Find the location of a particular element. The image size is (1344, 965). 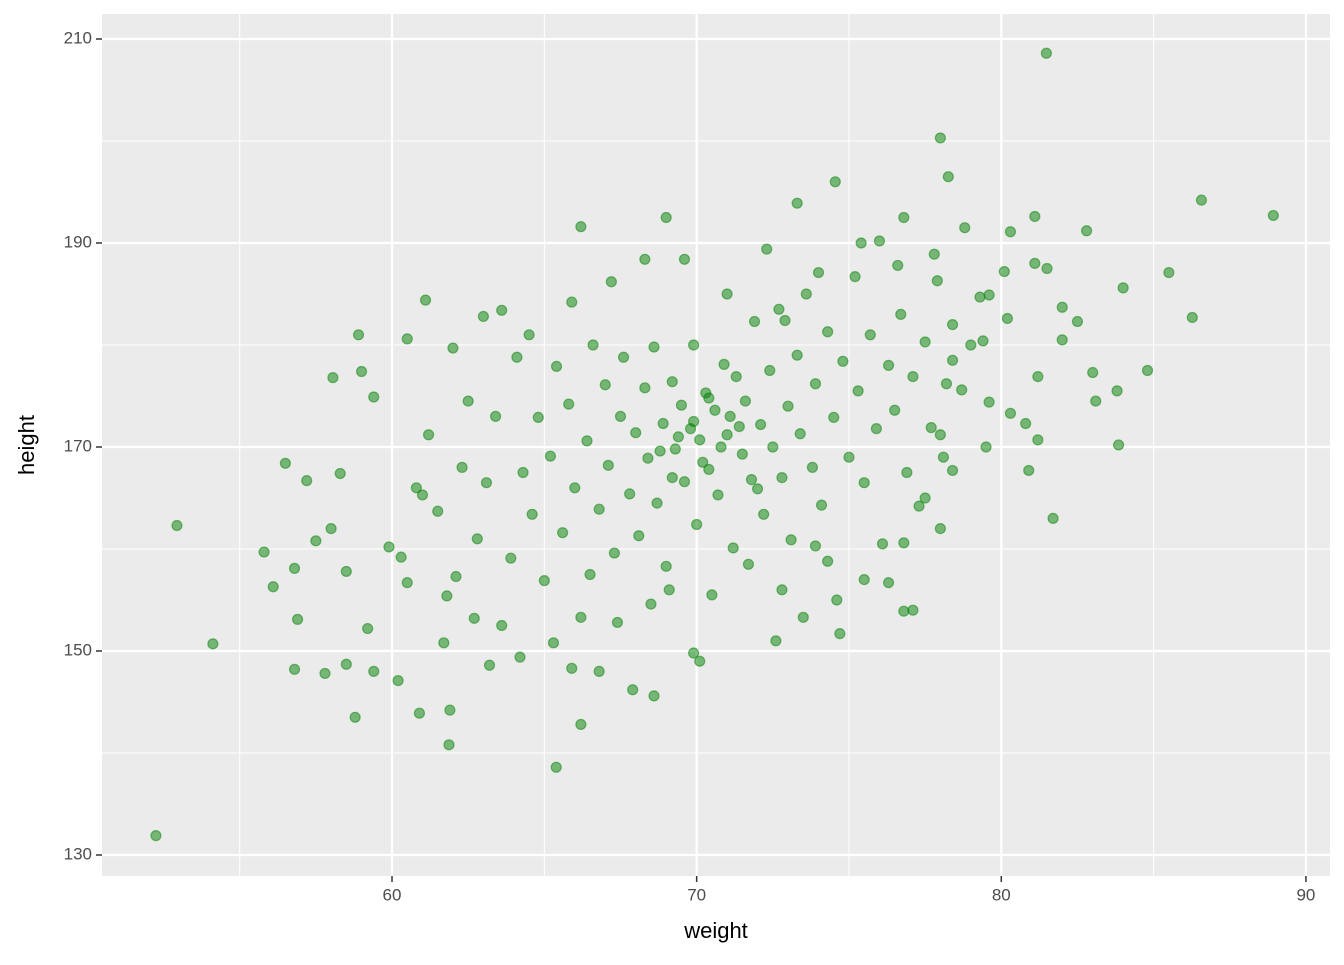

y-tick-label: 210 is located at coordinates (78, 37).